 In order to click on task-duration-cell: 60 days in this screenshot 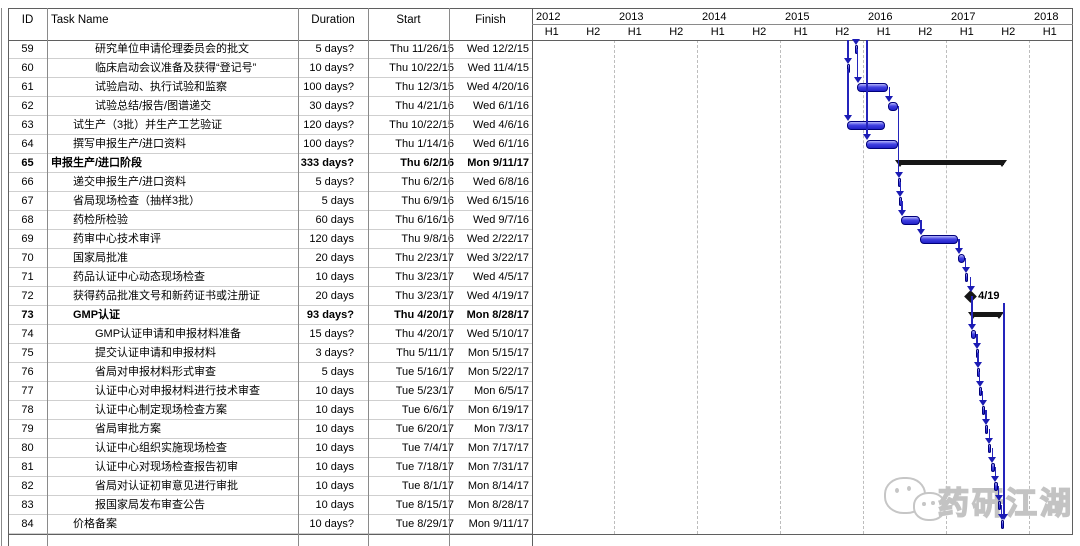, I will do `click(334, 220)`.